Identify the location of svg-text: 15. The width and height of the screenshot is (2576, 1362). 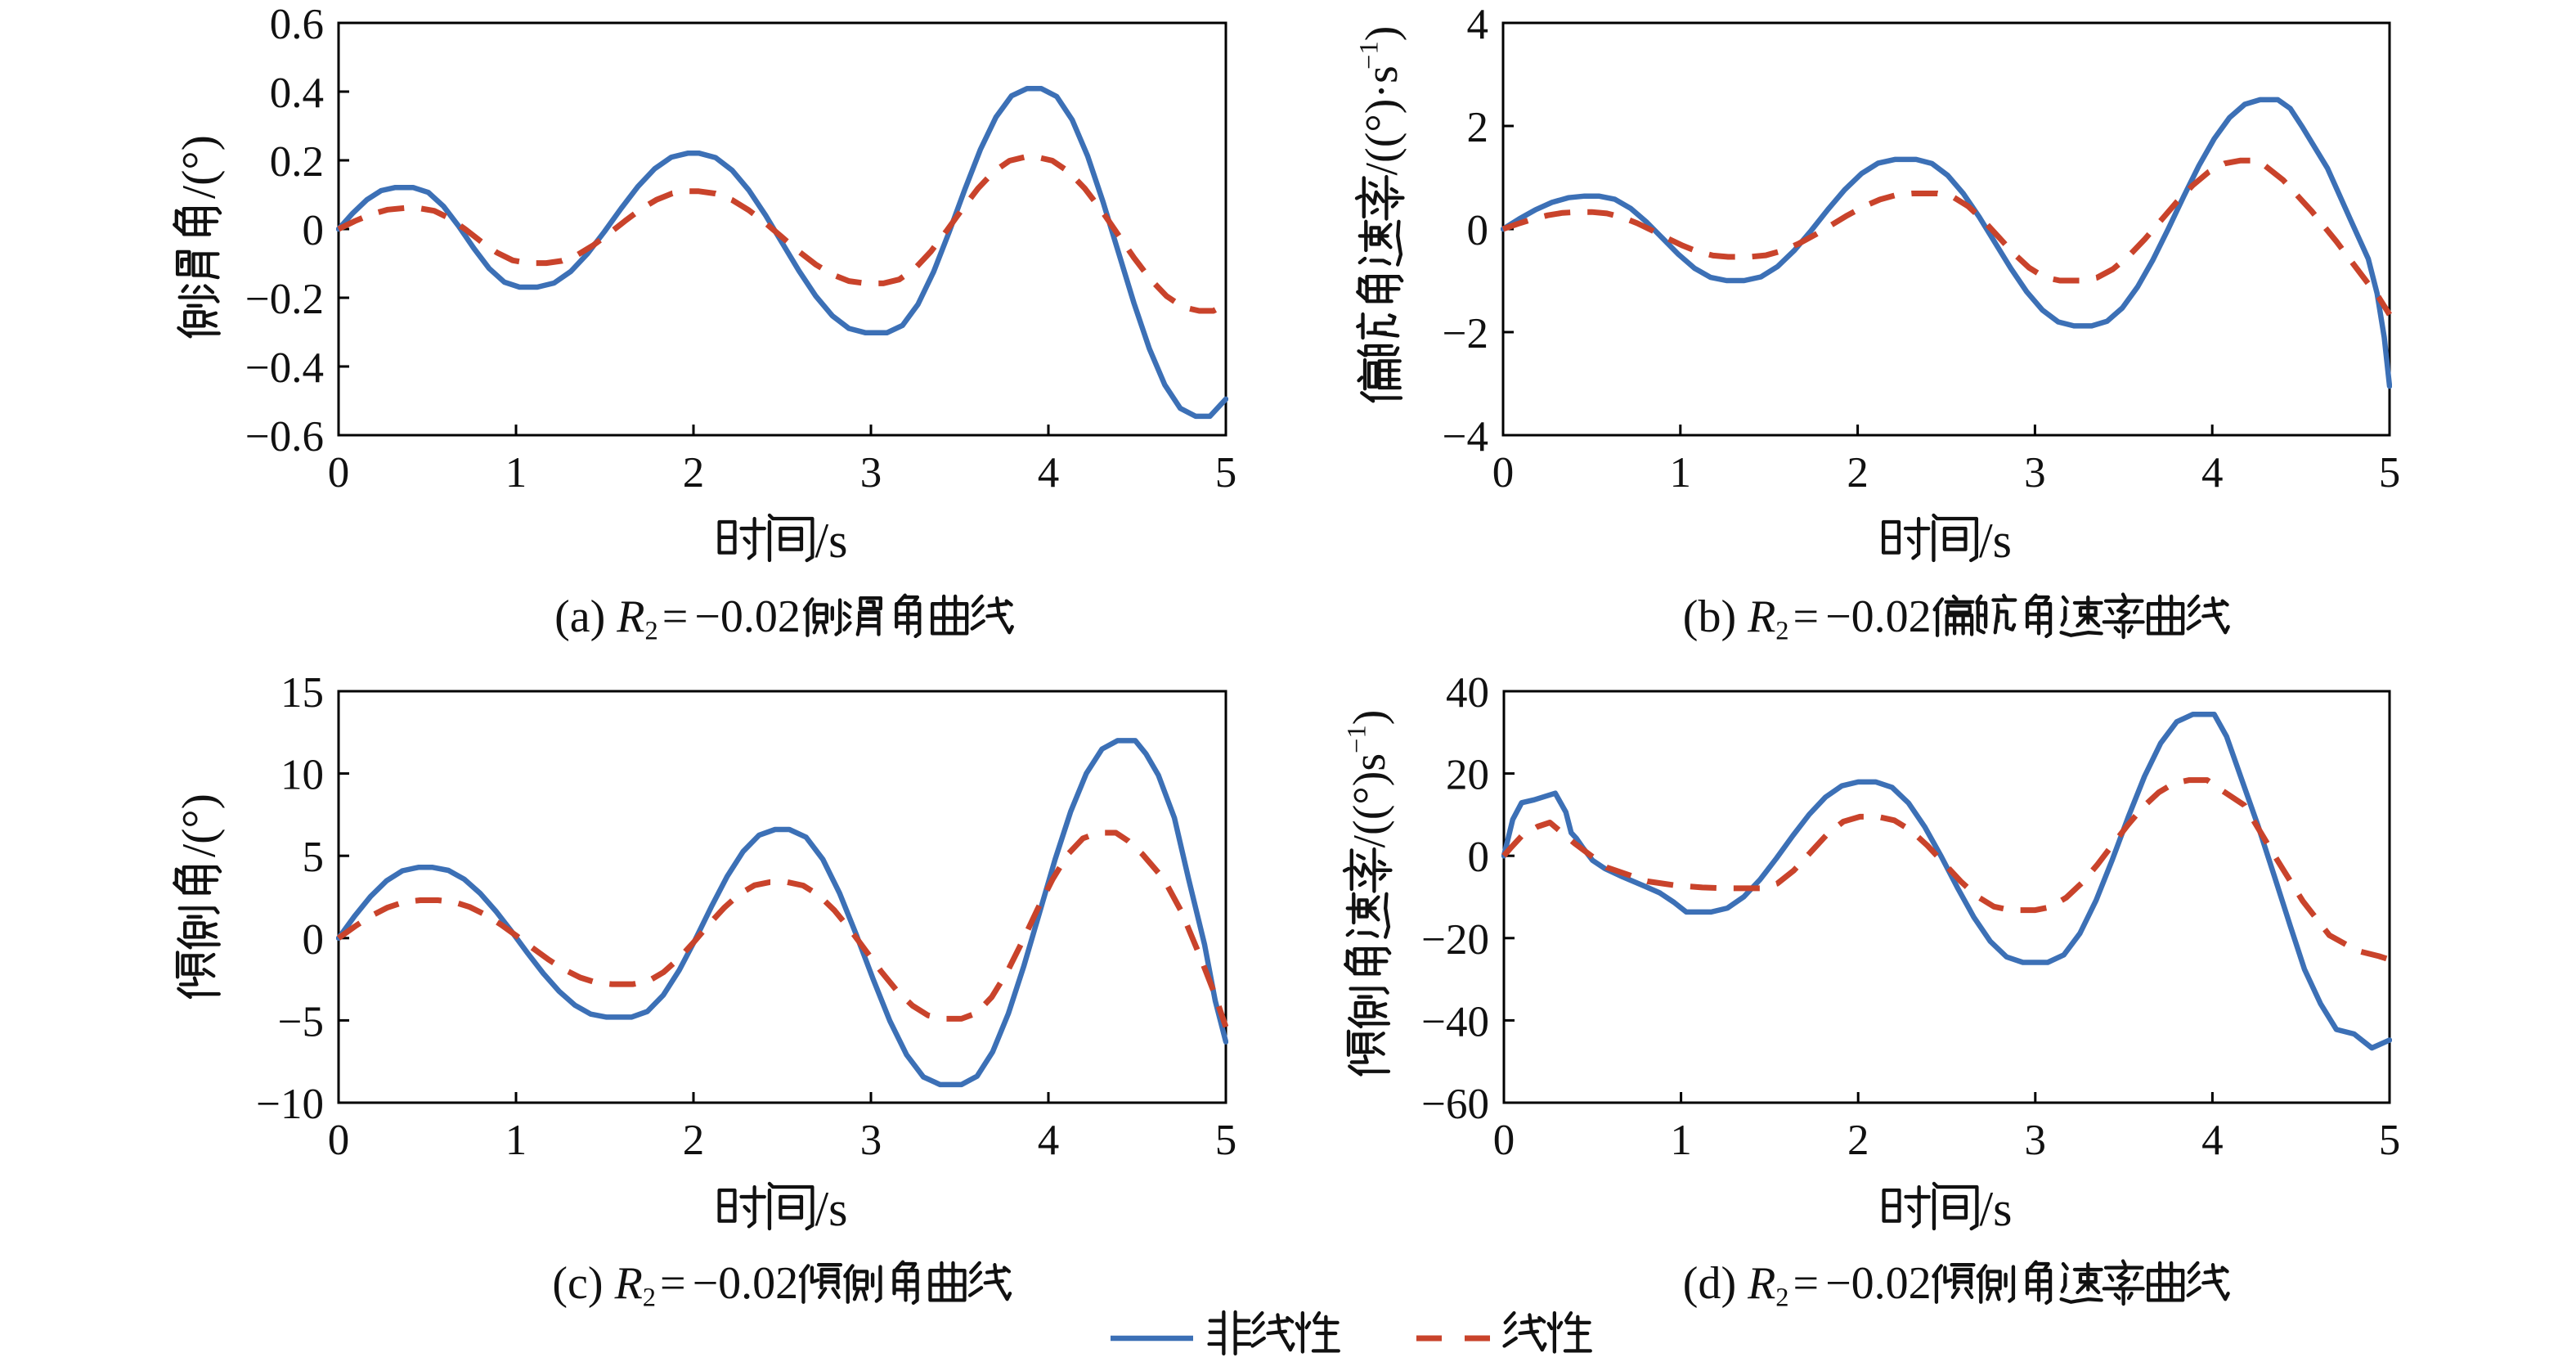
(302, 693).